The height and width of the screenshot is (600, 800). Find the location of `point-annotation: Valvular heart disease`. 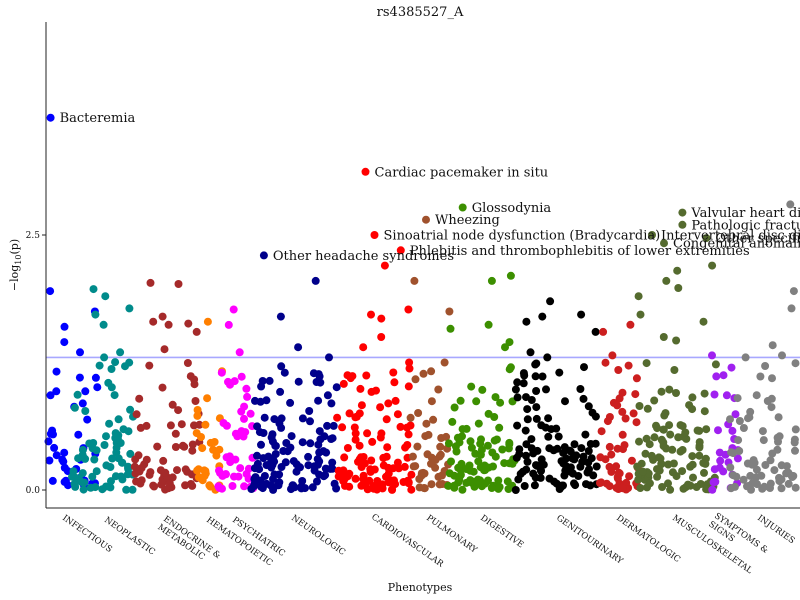

point-annotation: Valvular heart disease is located at coordinates (745, 213).